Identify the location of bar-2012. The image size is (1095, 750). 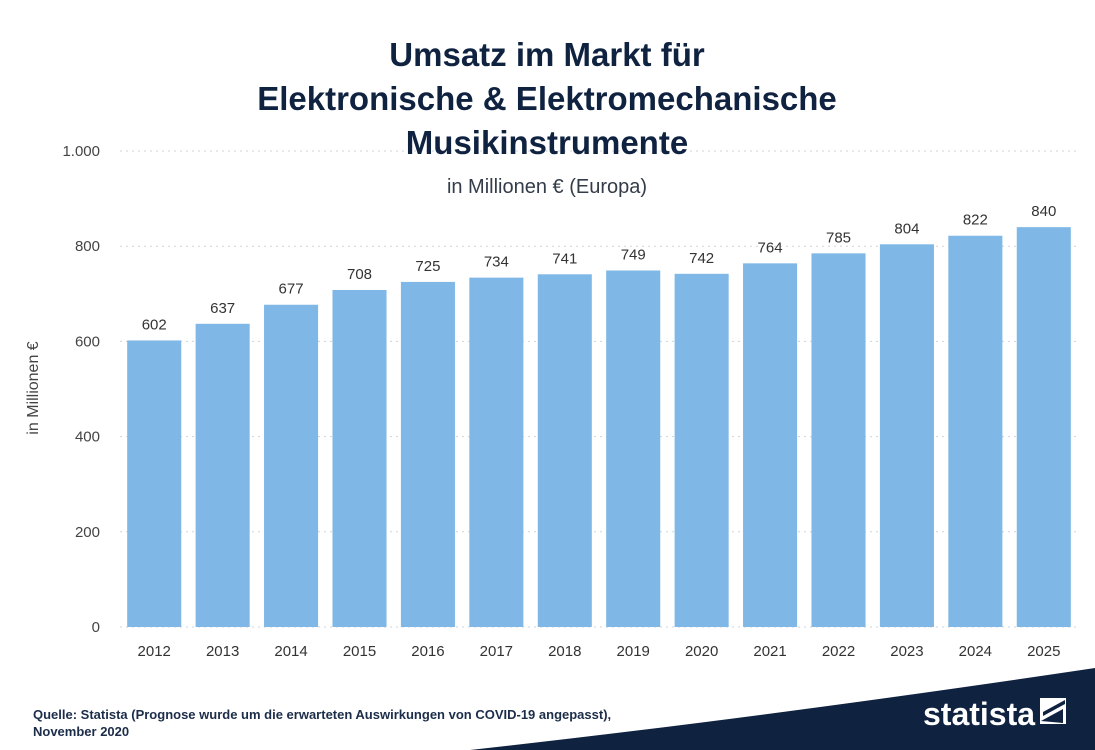
(154, 483).